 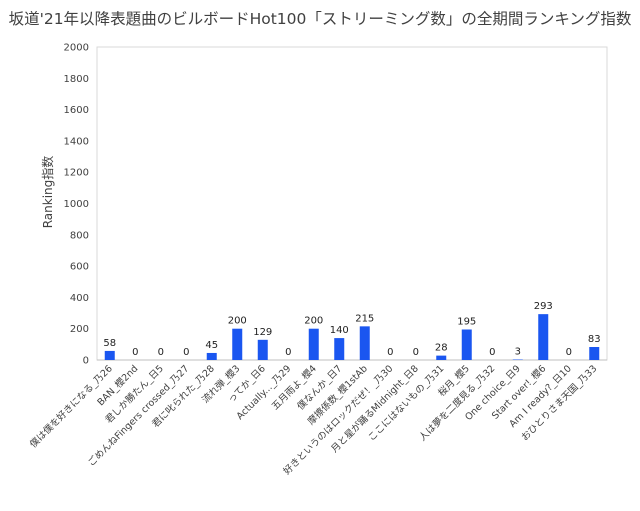 What do you see at coordinates (86, 361) in the screenshot?
I see `y-tick-label: 0` at bounding box center [86, 361].